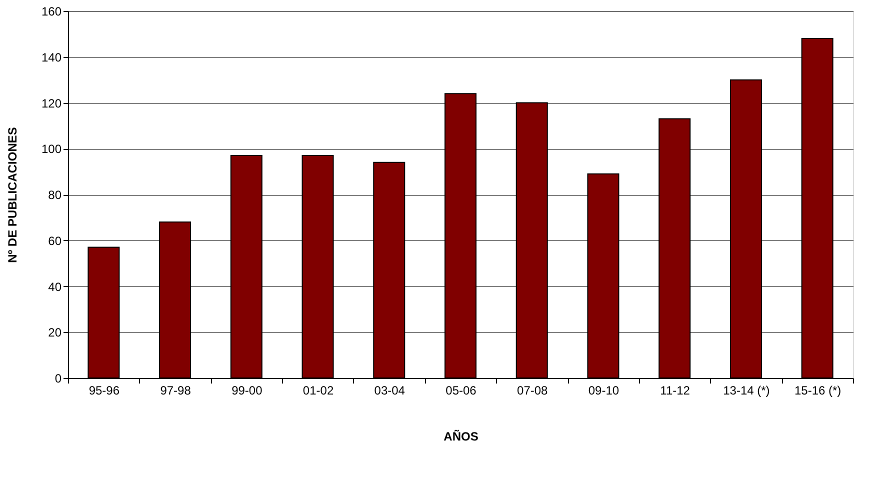 This screenshot has width=869, height=501. I want to click on x-tick-label: 97-98, so click(176, 391).